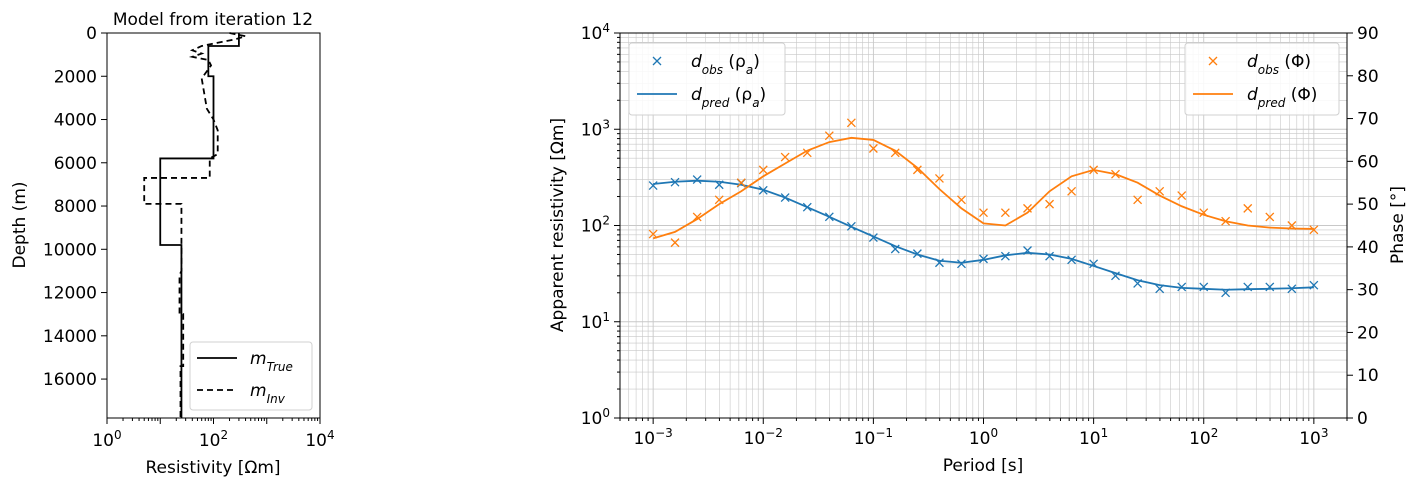  Describe the element at coordinates (1368, 248) in the screenshot. I see `right-y-tick-label: 40` at that location.